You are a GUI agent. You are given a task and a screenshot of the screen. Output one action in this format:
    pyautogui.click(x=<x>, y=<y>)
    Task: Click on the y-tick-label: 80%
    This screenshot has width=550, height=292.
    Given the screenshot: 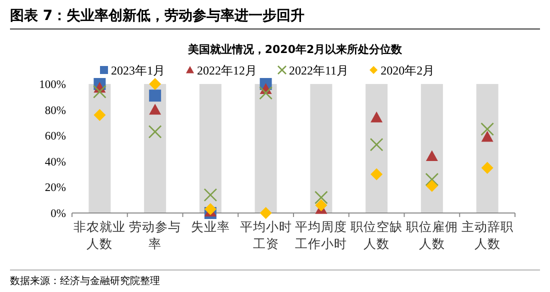 What is the action you would take?
    pyautogui.click(x=55, y=110)
    